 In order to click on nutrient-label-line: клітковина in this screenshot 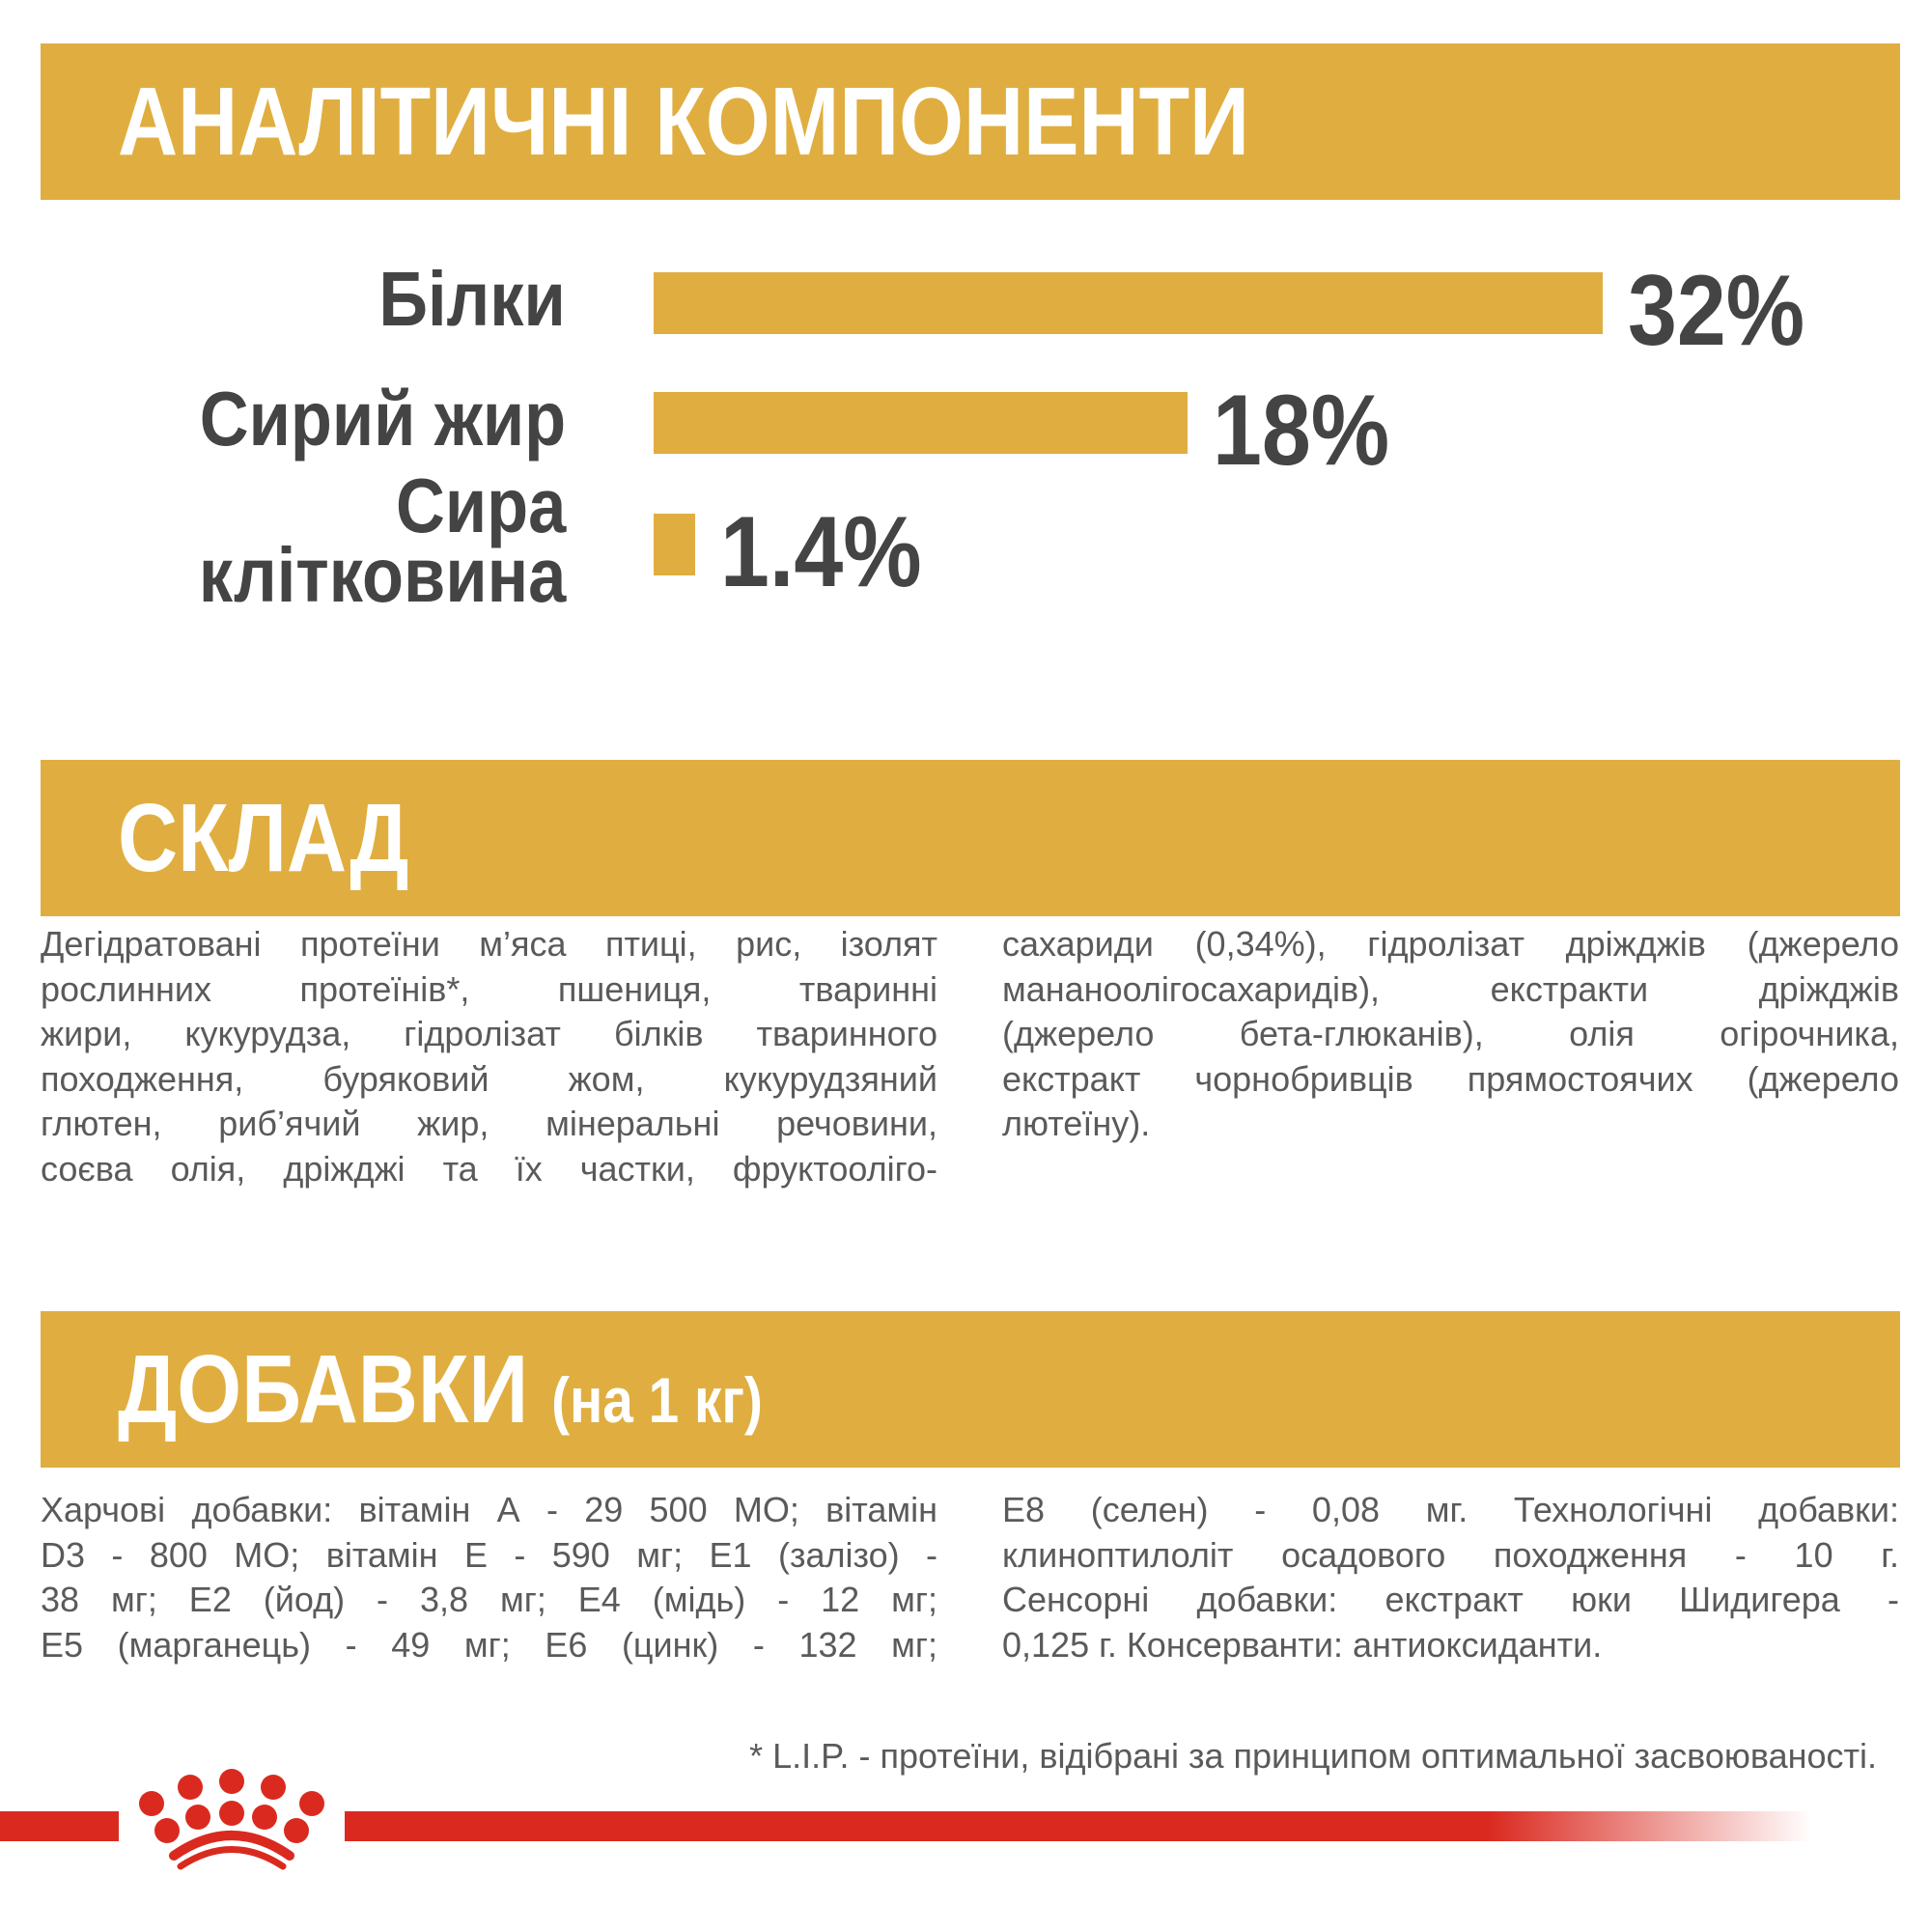, I will do `click(382, 575)`.